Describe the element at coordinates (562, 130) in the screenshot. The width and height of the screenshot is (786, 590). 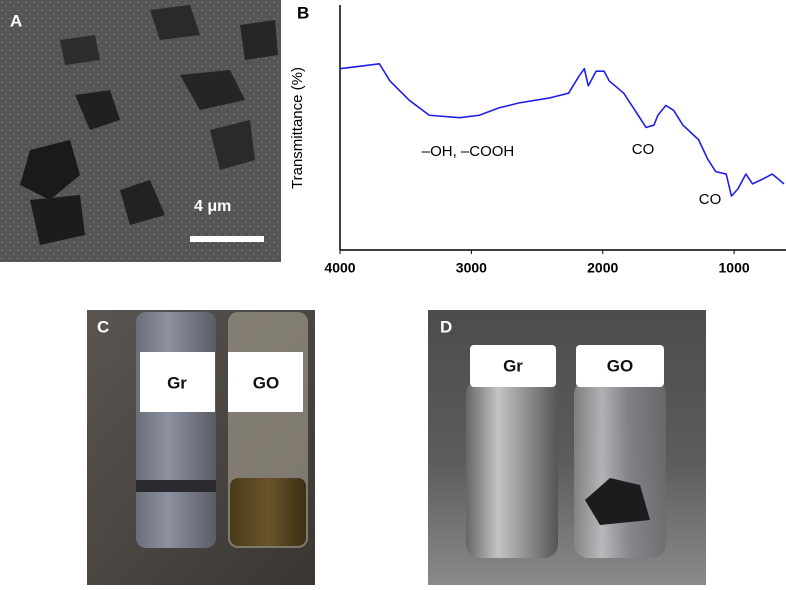
I see `spectrum-line` at that location.